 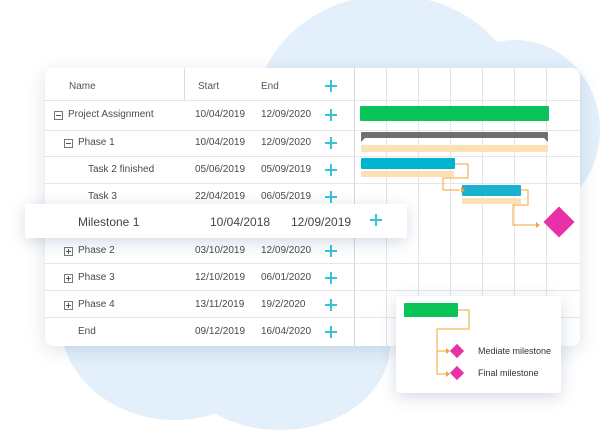 What do you see at coordinates (454, 113) in the screenshot?
I see `project-bar` at bounding box center [454, 113].